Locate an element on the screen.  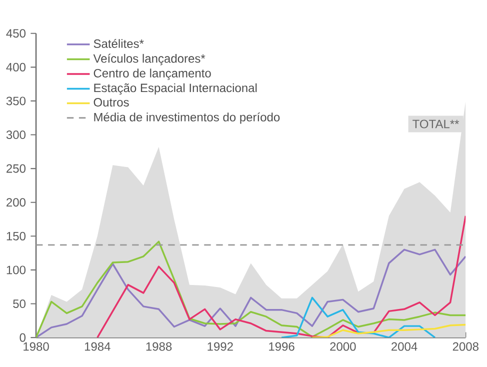
legend-label: Estação Espacial Internacional is located at coordinates (175, 89).